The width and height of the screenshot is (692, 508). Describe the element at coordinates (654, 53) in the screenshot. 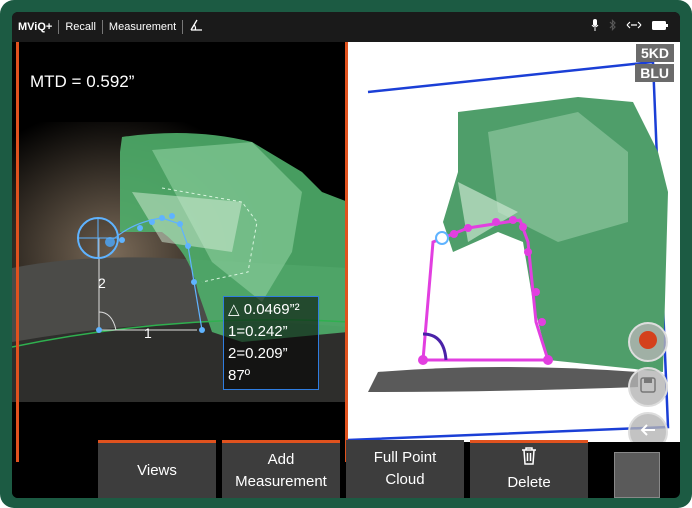

I see `probe-label-5kd: 5KD` at that location.